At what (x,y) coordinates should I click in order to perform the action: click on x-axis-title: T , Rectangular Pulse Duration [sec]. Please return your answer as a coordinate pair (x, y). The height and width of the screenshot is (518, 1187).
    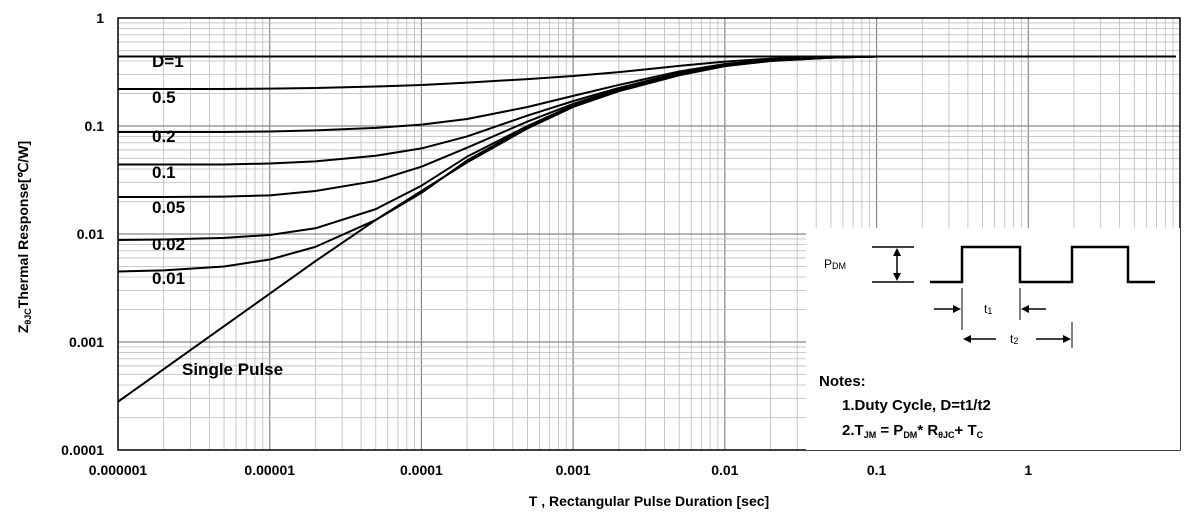
    Looking at the image, I should click on (649, 501).